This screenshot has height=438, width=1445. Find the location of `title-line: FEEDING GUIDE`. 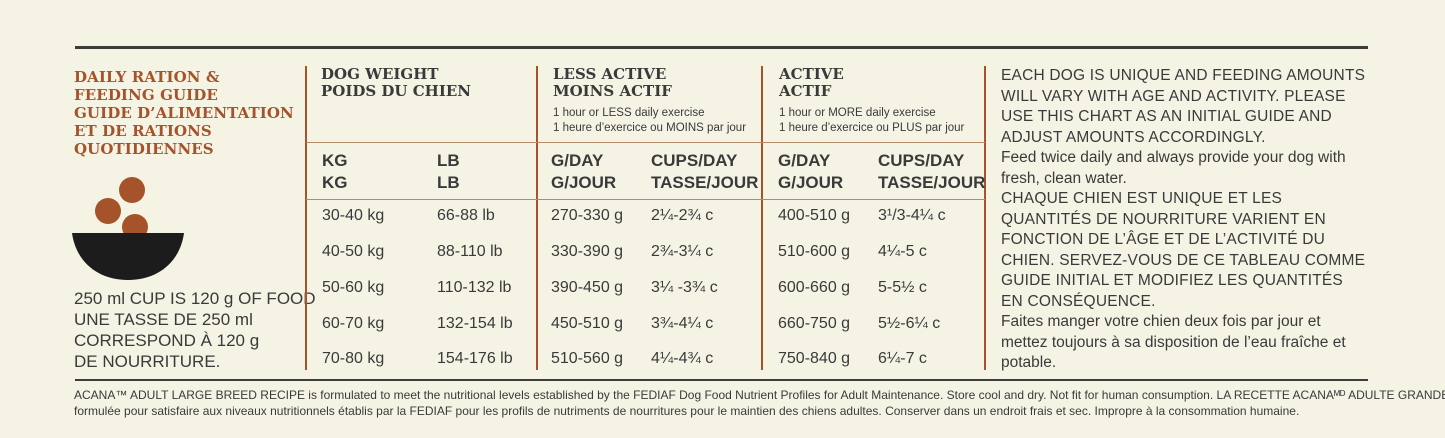

title-line: FEEDING GUIDE is located at coordinates (146, 95).